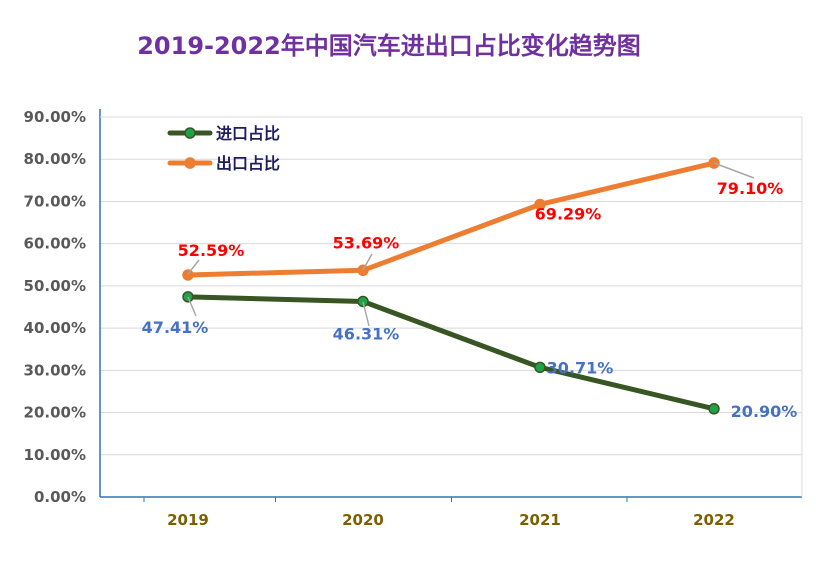 This screenshot has height=575, width=816. Describe the element at coordinates (451, 520) in the screenshot. I see `x-axis-tick-labels: 2019 2020 2021 2022` at that location.